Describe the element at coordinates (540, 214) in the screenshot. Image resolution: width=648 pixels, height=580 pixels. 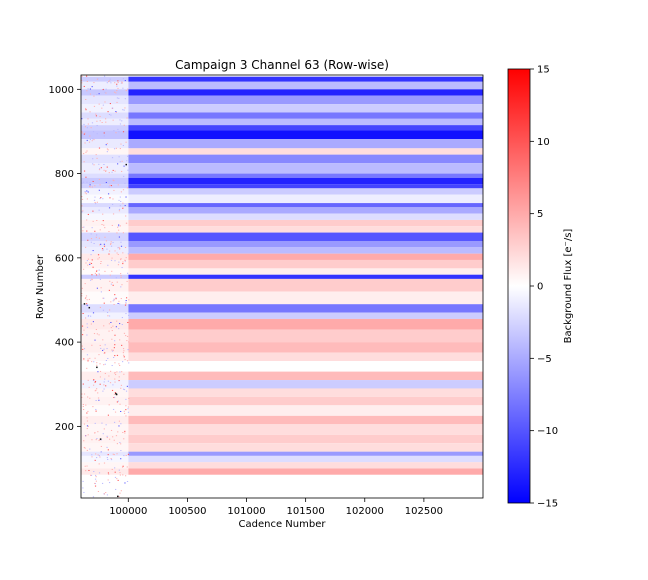
I see `colorbar-tick-label: 5` at that location.